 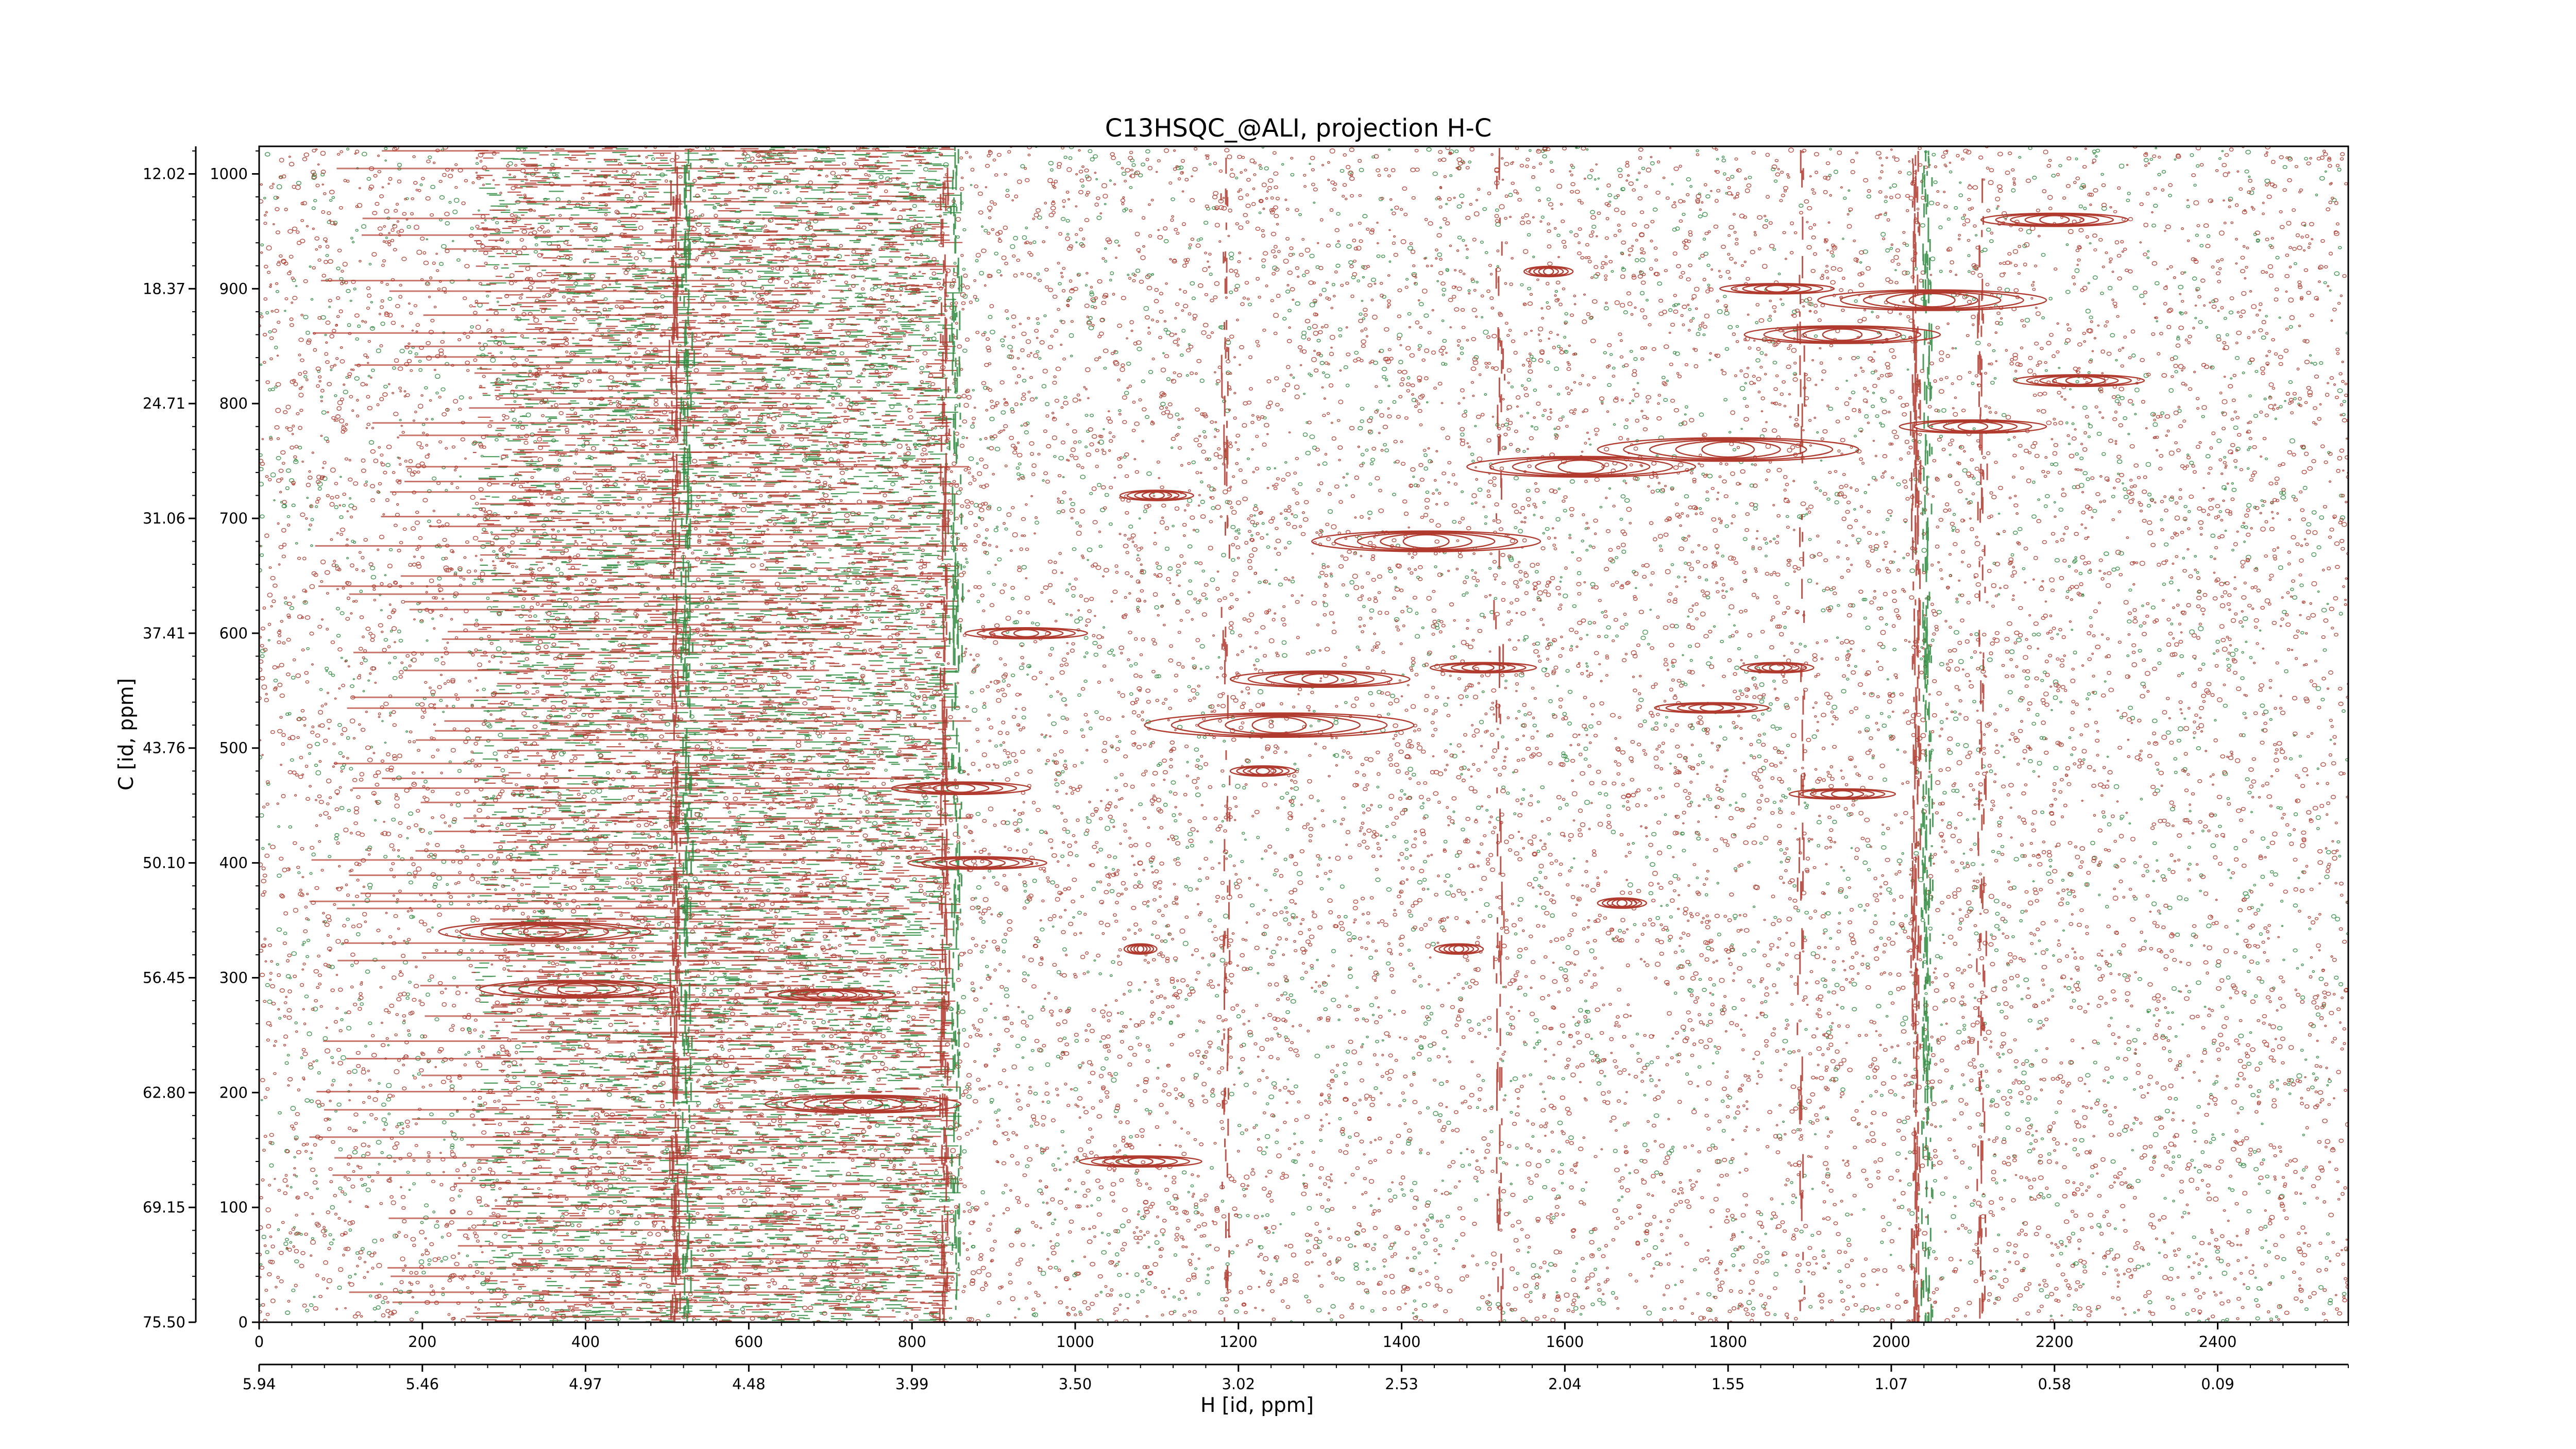 What do you see at coordinates (1238, 1384) in the screenshot?
I see `x-ppm-tick-label: 3.02` at bounding box center [1238, 1384].